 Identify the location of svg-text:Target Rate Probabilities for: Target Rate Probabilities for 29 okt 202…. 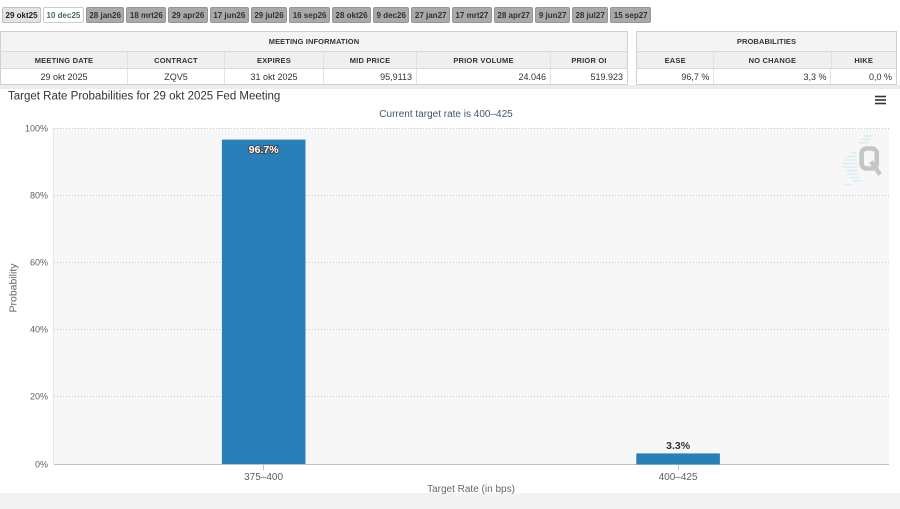
(144, 97).